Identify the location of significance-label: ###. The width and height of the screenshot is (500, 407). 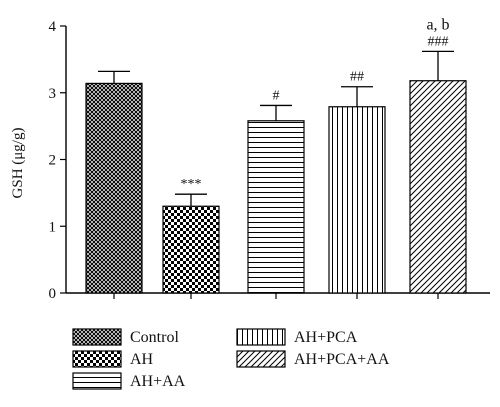
(438, 41).